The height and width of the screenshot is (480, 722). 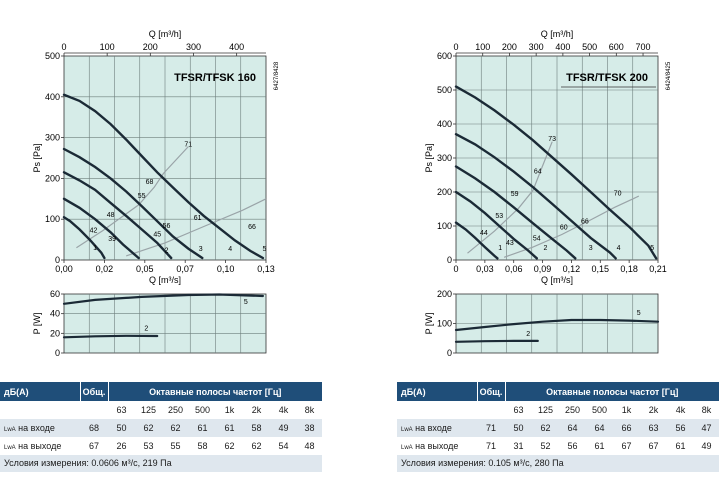 What do you see at coordinates (564, 227) in the screenshot?
I see `point-label: 60` at bounding box center [564, 227].